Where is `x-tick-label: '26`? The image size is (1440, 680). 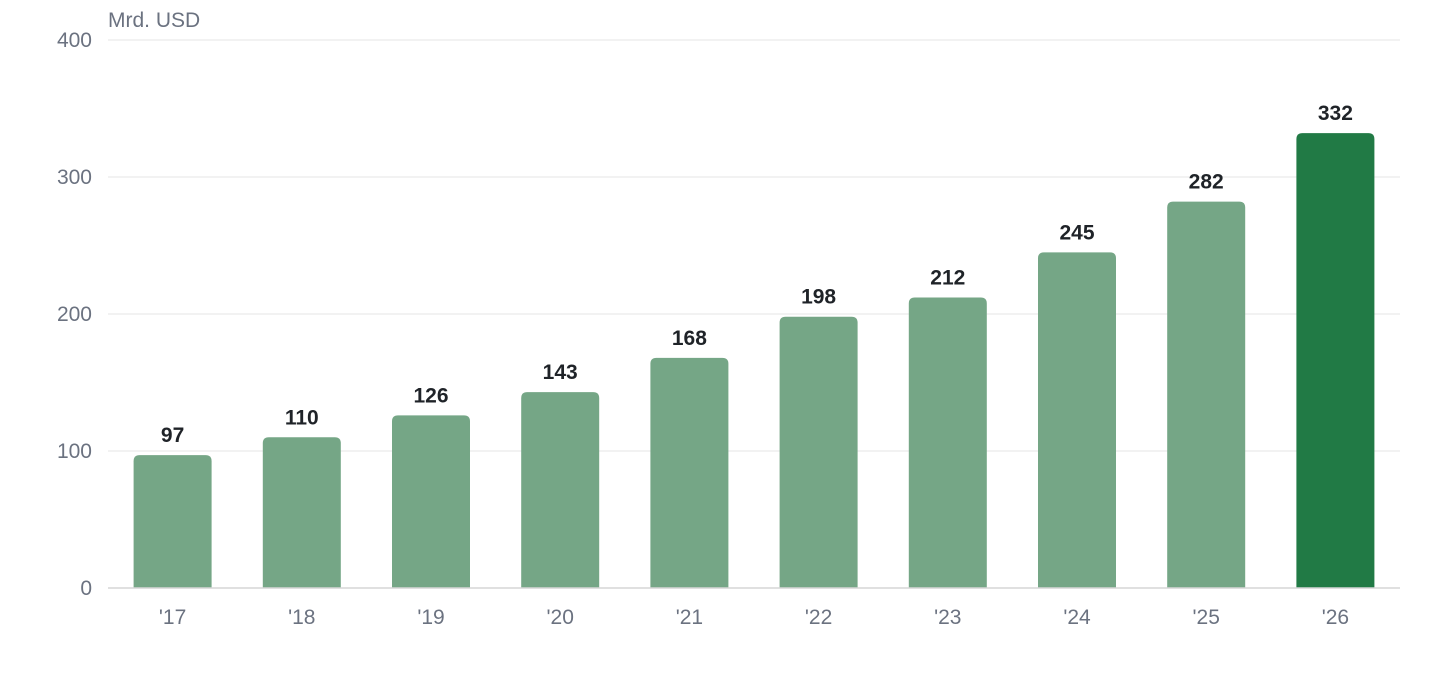
x-tick-label: '26 is located at coordinates (1335, 617).